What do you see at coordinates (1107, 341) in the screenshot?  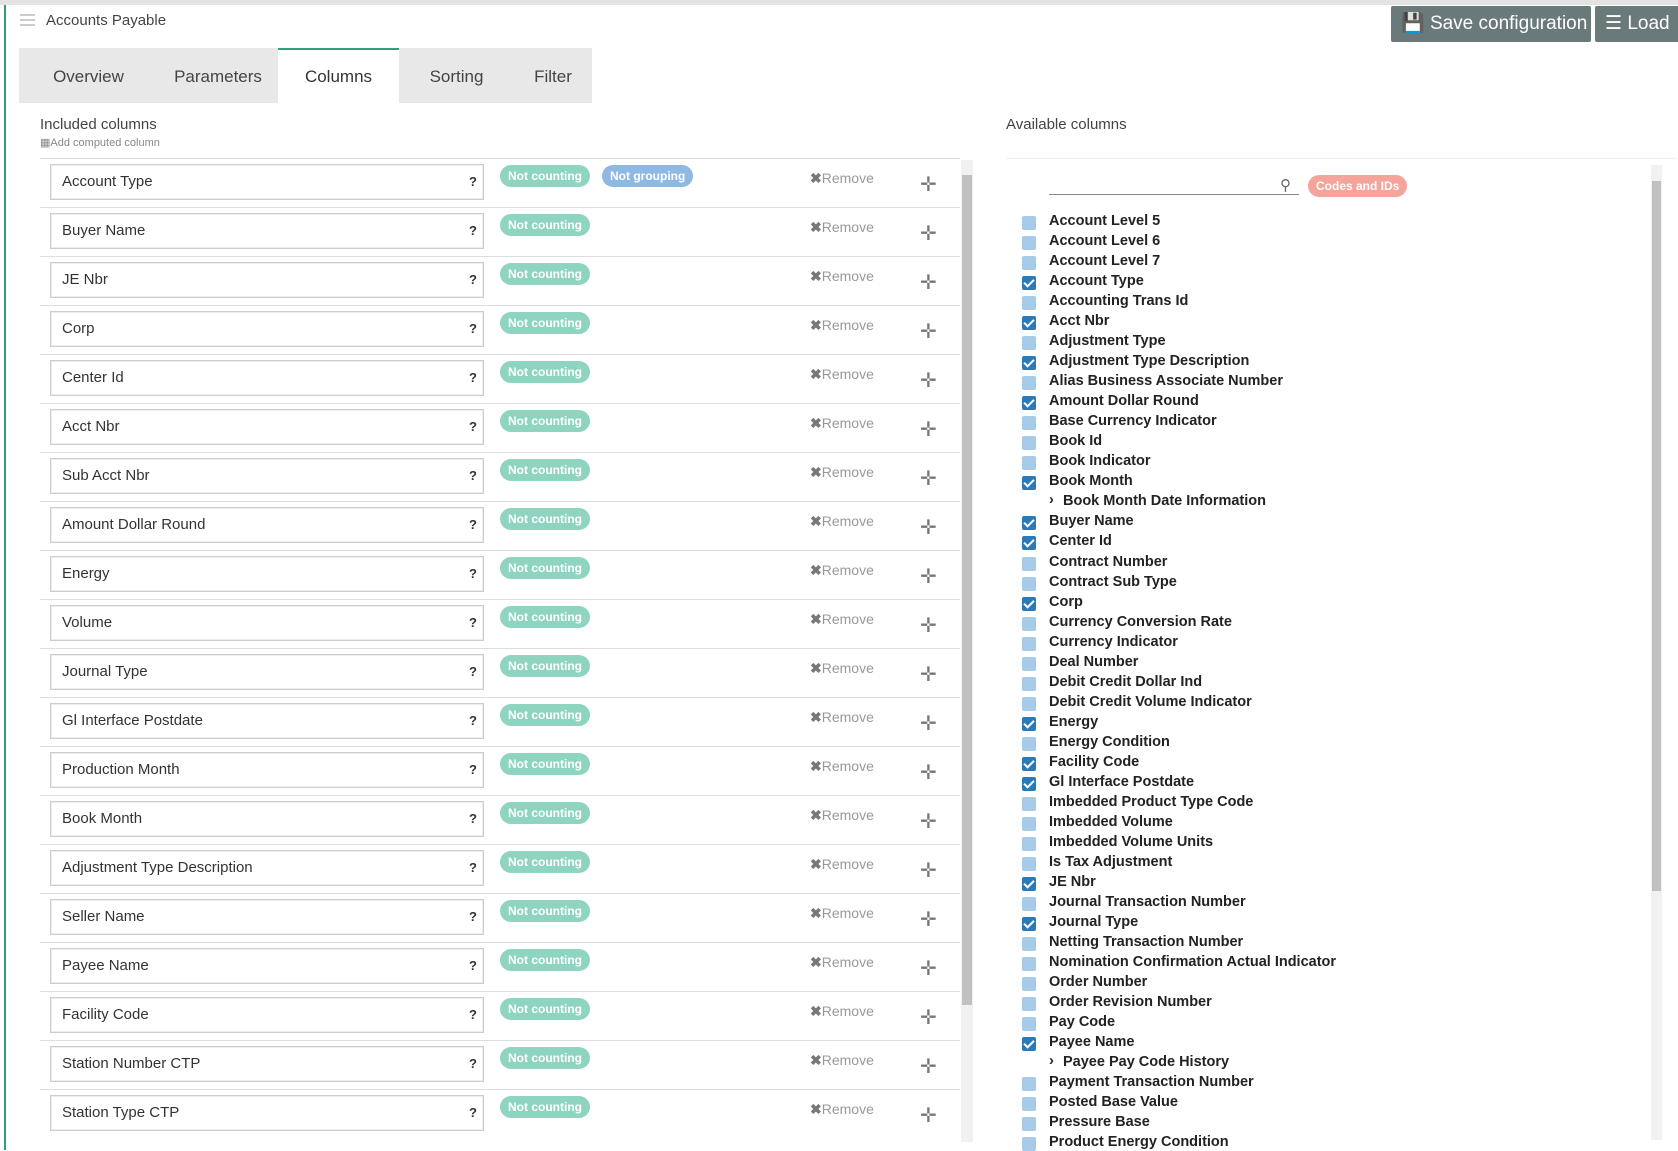 I see `column-option: Adjustment Type` at bounding box center [1107, 341].